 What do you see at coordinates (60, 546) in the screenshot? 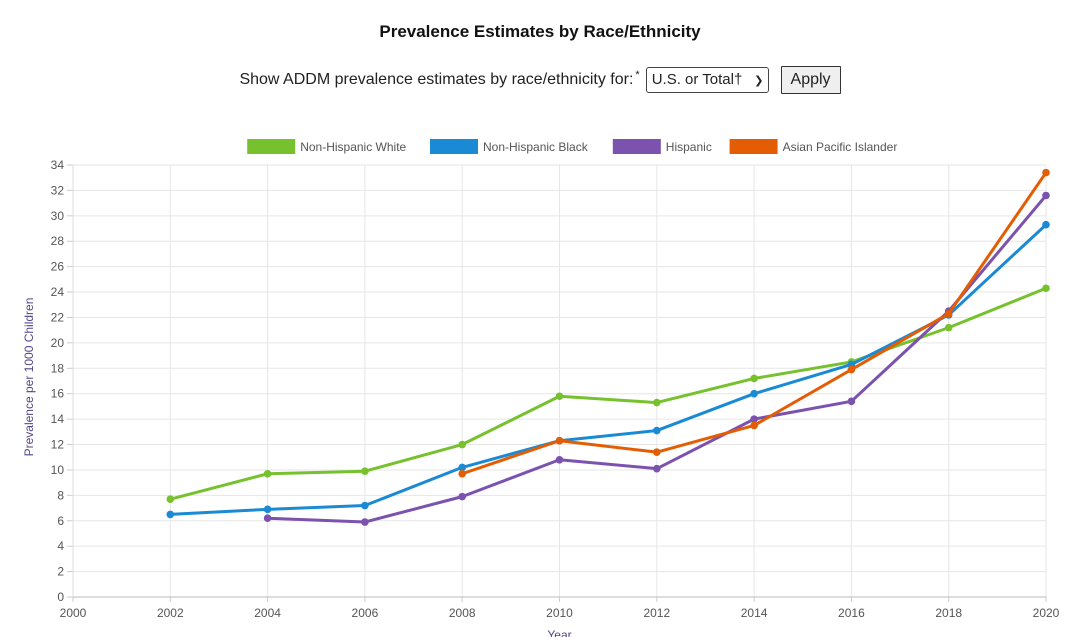
I see `y-tick-label: 4` at bounding box center [60, 546].